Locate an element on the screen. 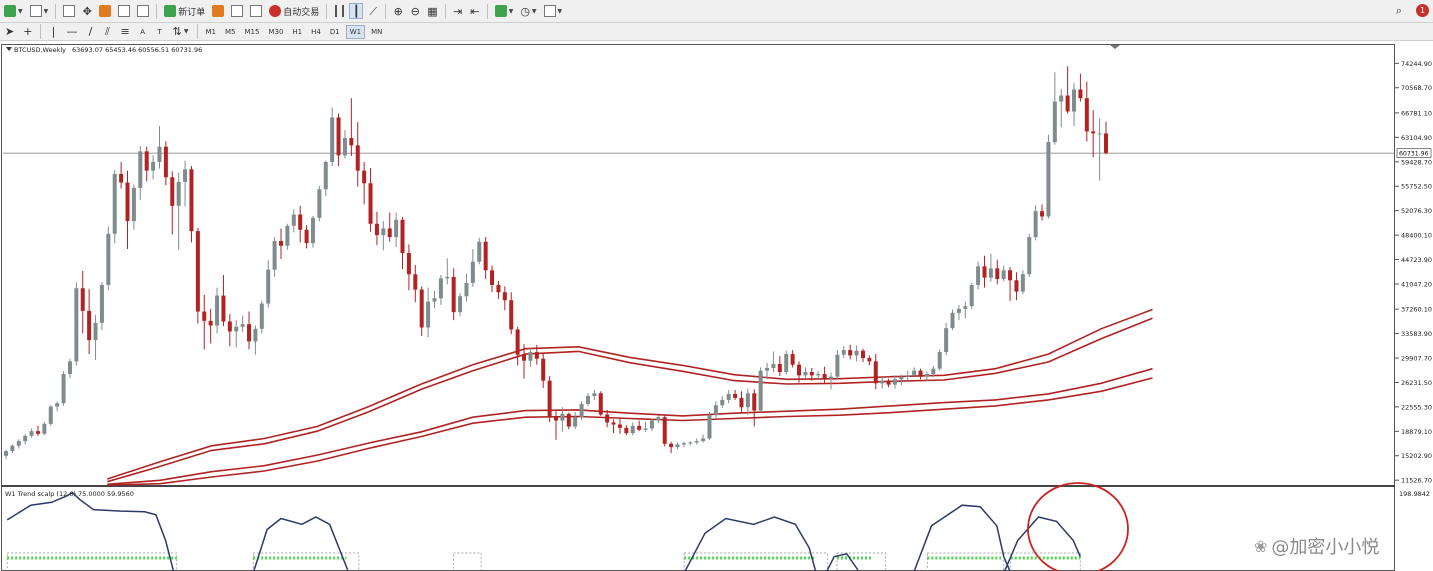 This screenshot has height=571, width=1433. timeframe-m15: M15 is located at coordinates (252, 31).